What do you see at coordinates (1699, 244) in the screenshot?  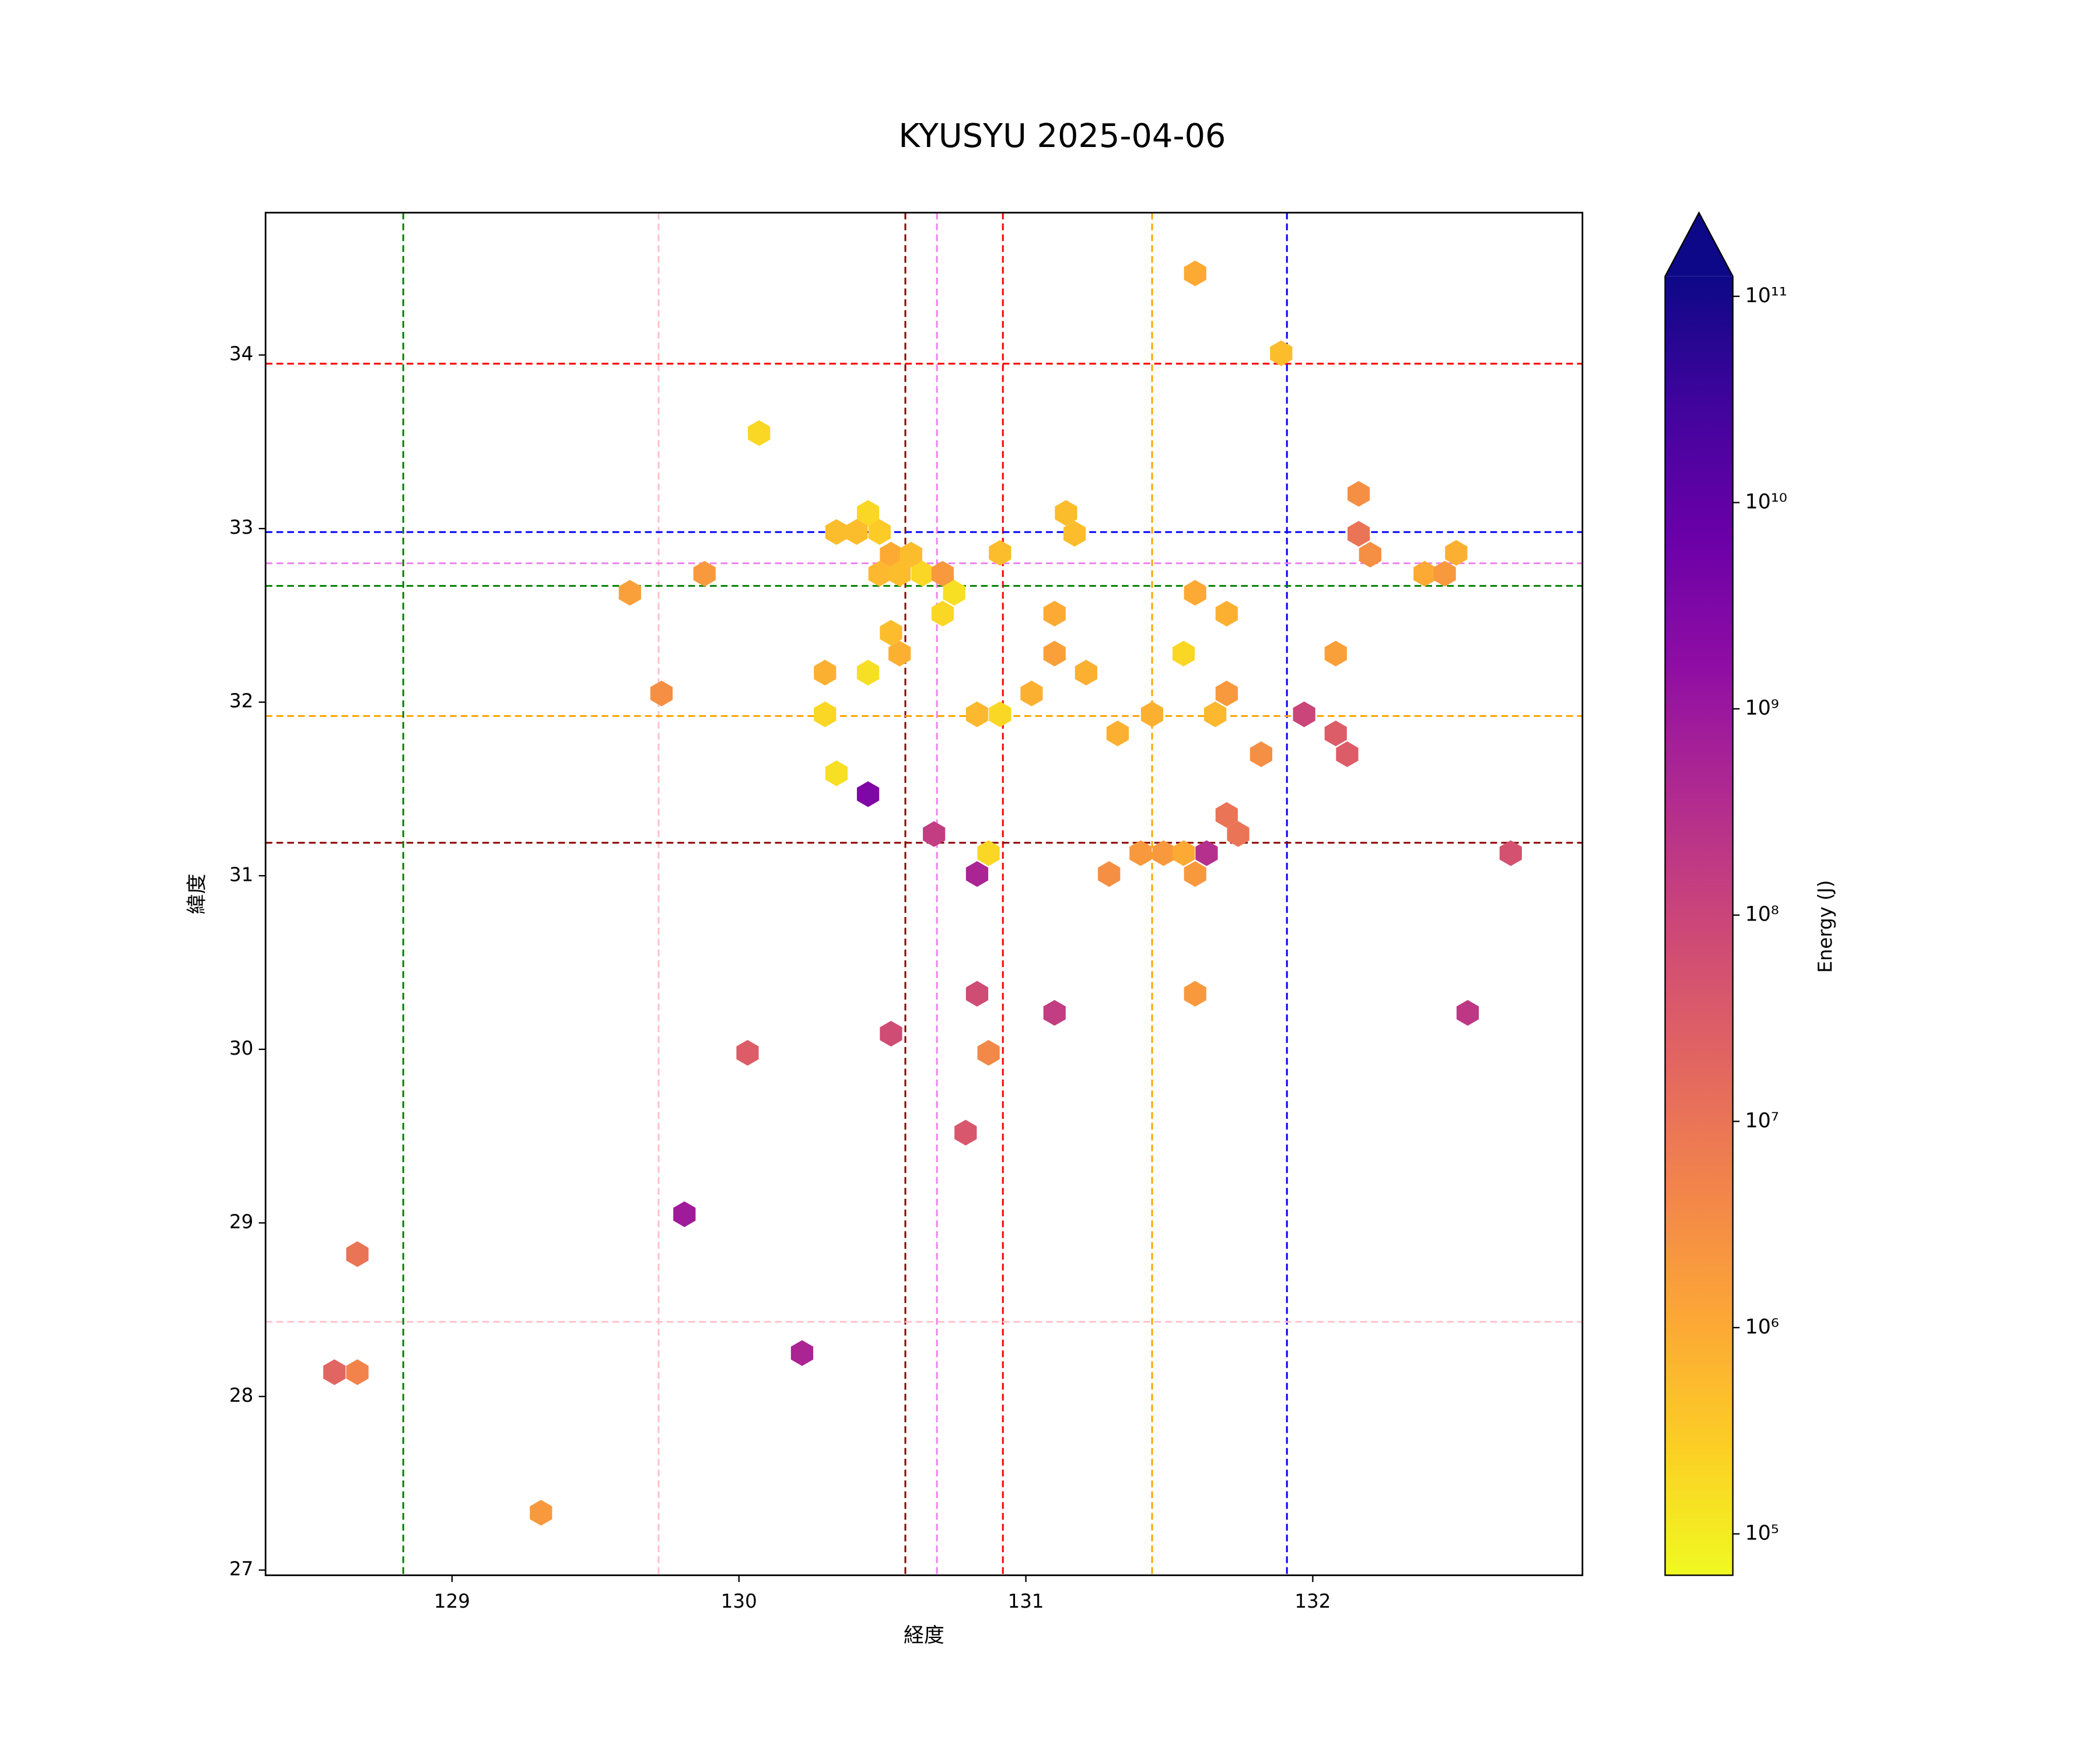 I see `colorbar-extend` at bounding box center [1699, 244].